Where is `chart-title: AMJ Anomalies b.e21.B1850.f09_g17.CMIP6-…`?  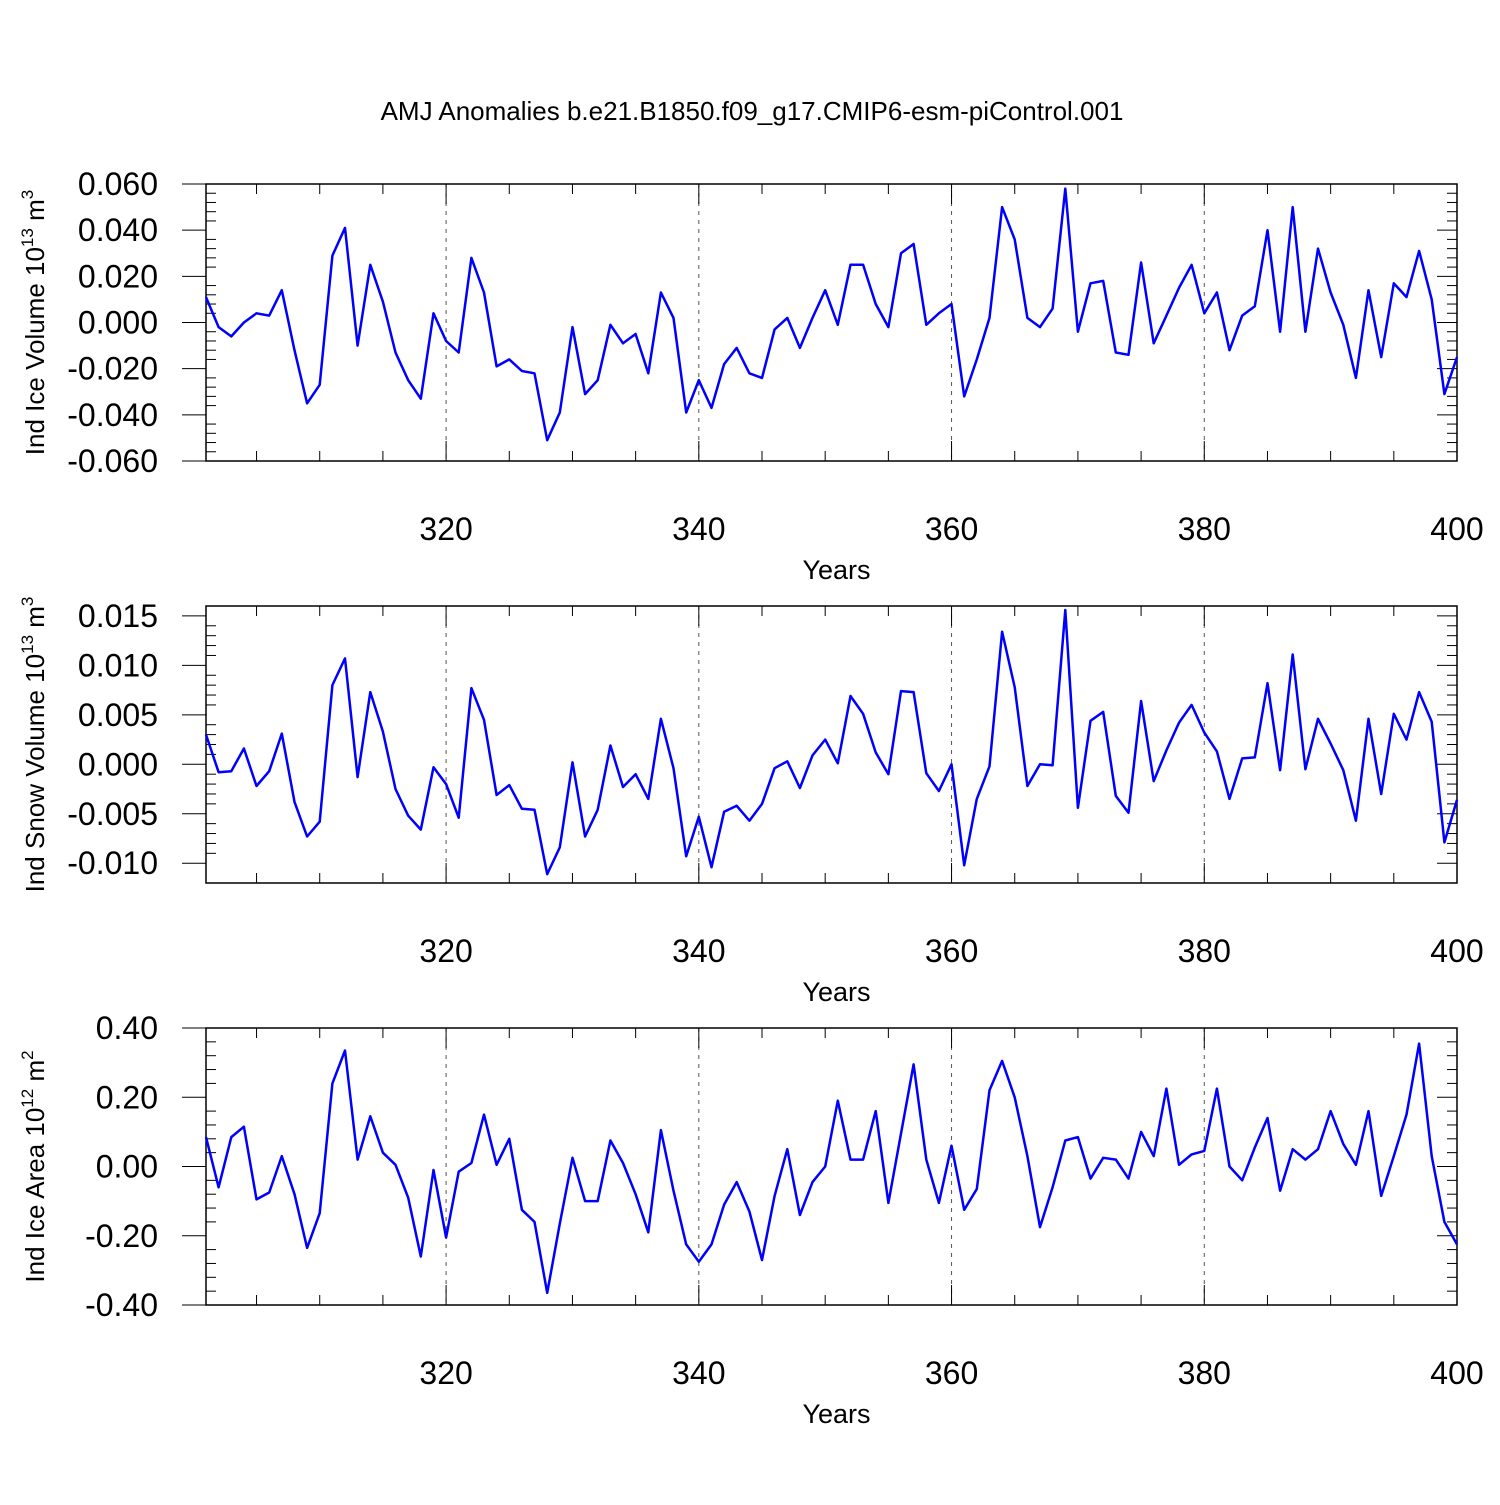 chart-title: AMJ Anomalies b.e21.B1850.f09_g17.CMIP6-… is located at coordinates (752, 111).